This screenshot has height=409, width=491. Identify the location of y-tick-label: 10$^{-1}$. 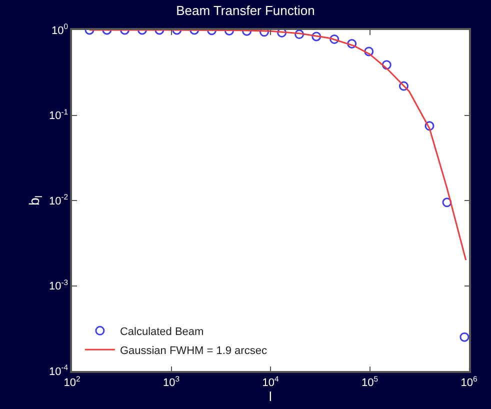
(58, 114).